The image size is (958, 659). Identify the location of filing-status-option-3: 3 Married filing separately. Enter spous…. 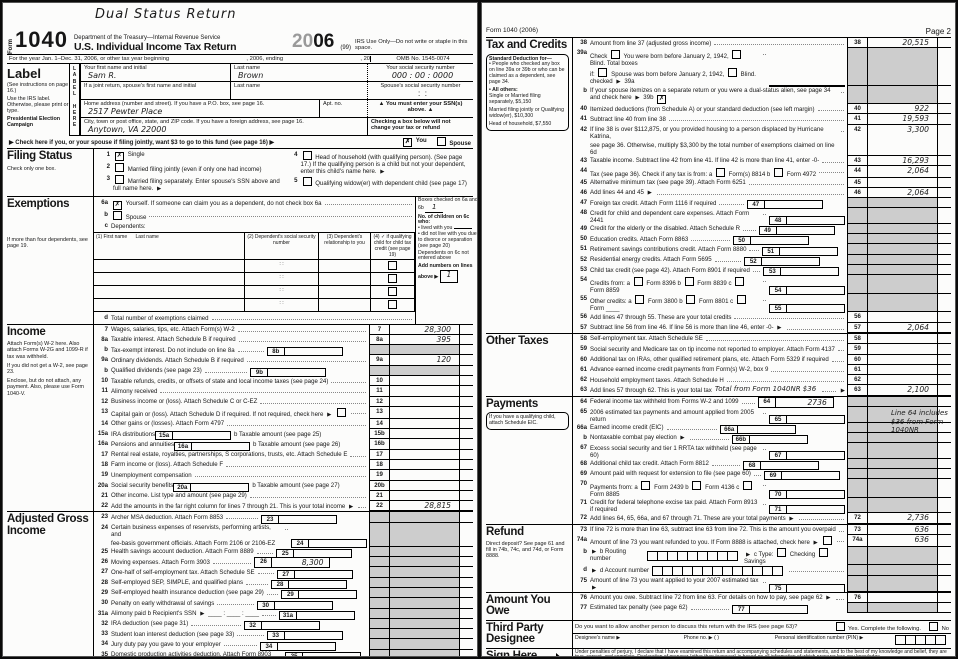
(188, 183).